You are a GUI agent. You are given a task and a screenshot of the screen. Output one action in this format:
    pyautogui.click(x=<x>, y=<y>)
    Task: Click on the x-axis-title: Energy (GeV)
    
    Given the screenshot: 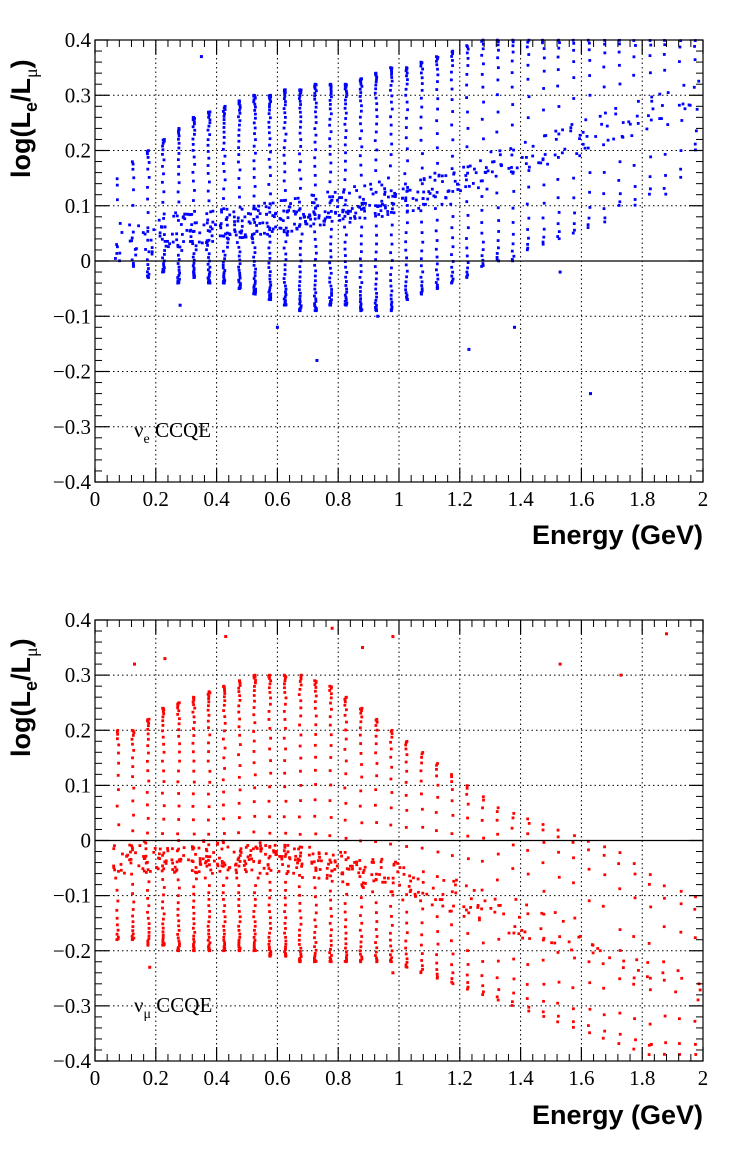 What is the action you would take?
    pyautogui.click(x=617, y=535)
    